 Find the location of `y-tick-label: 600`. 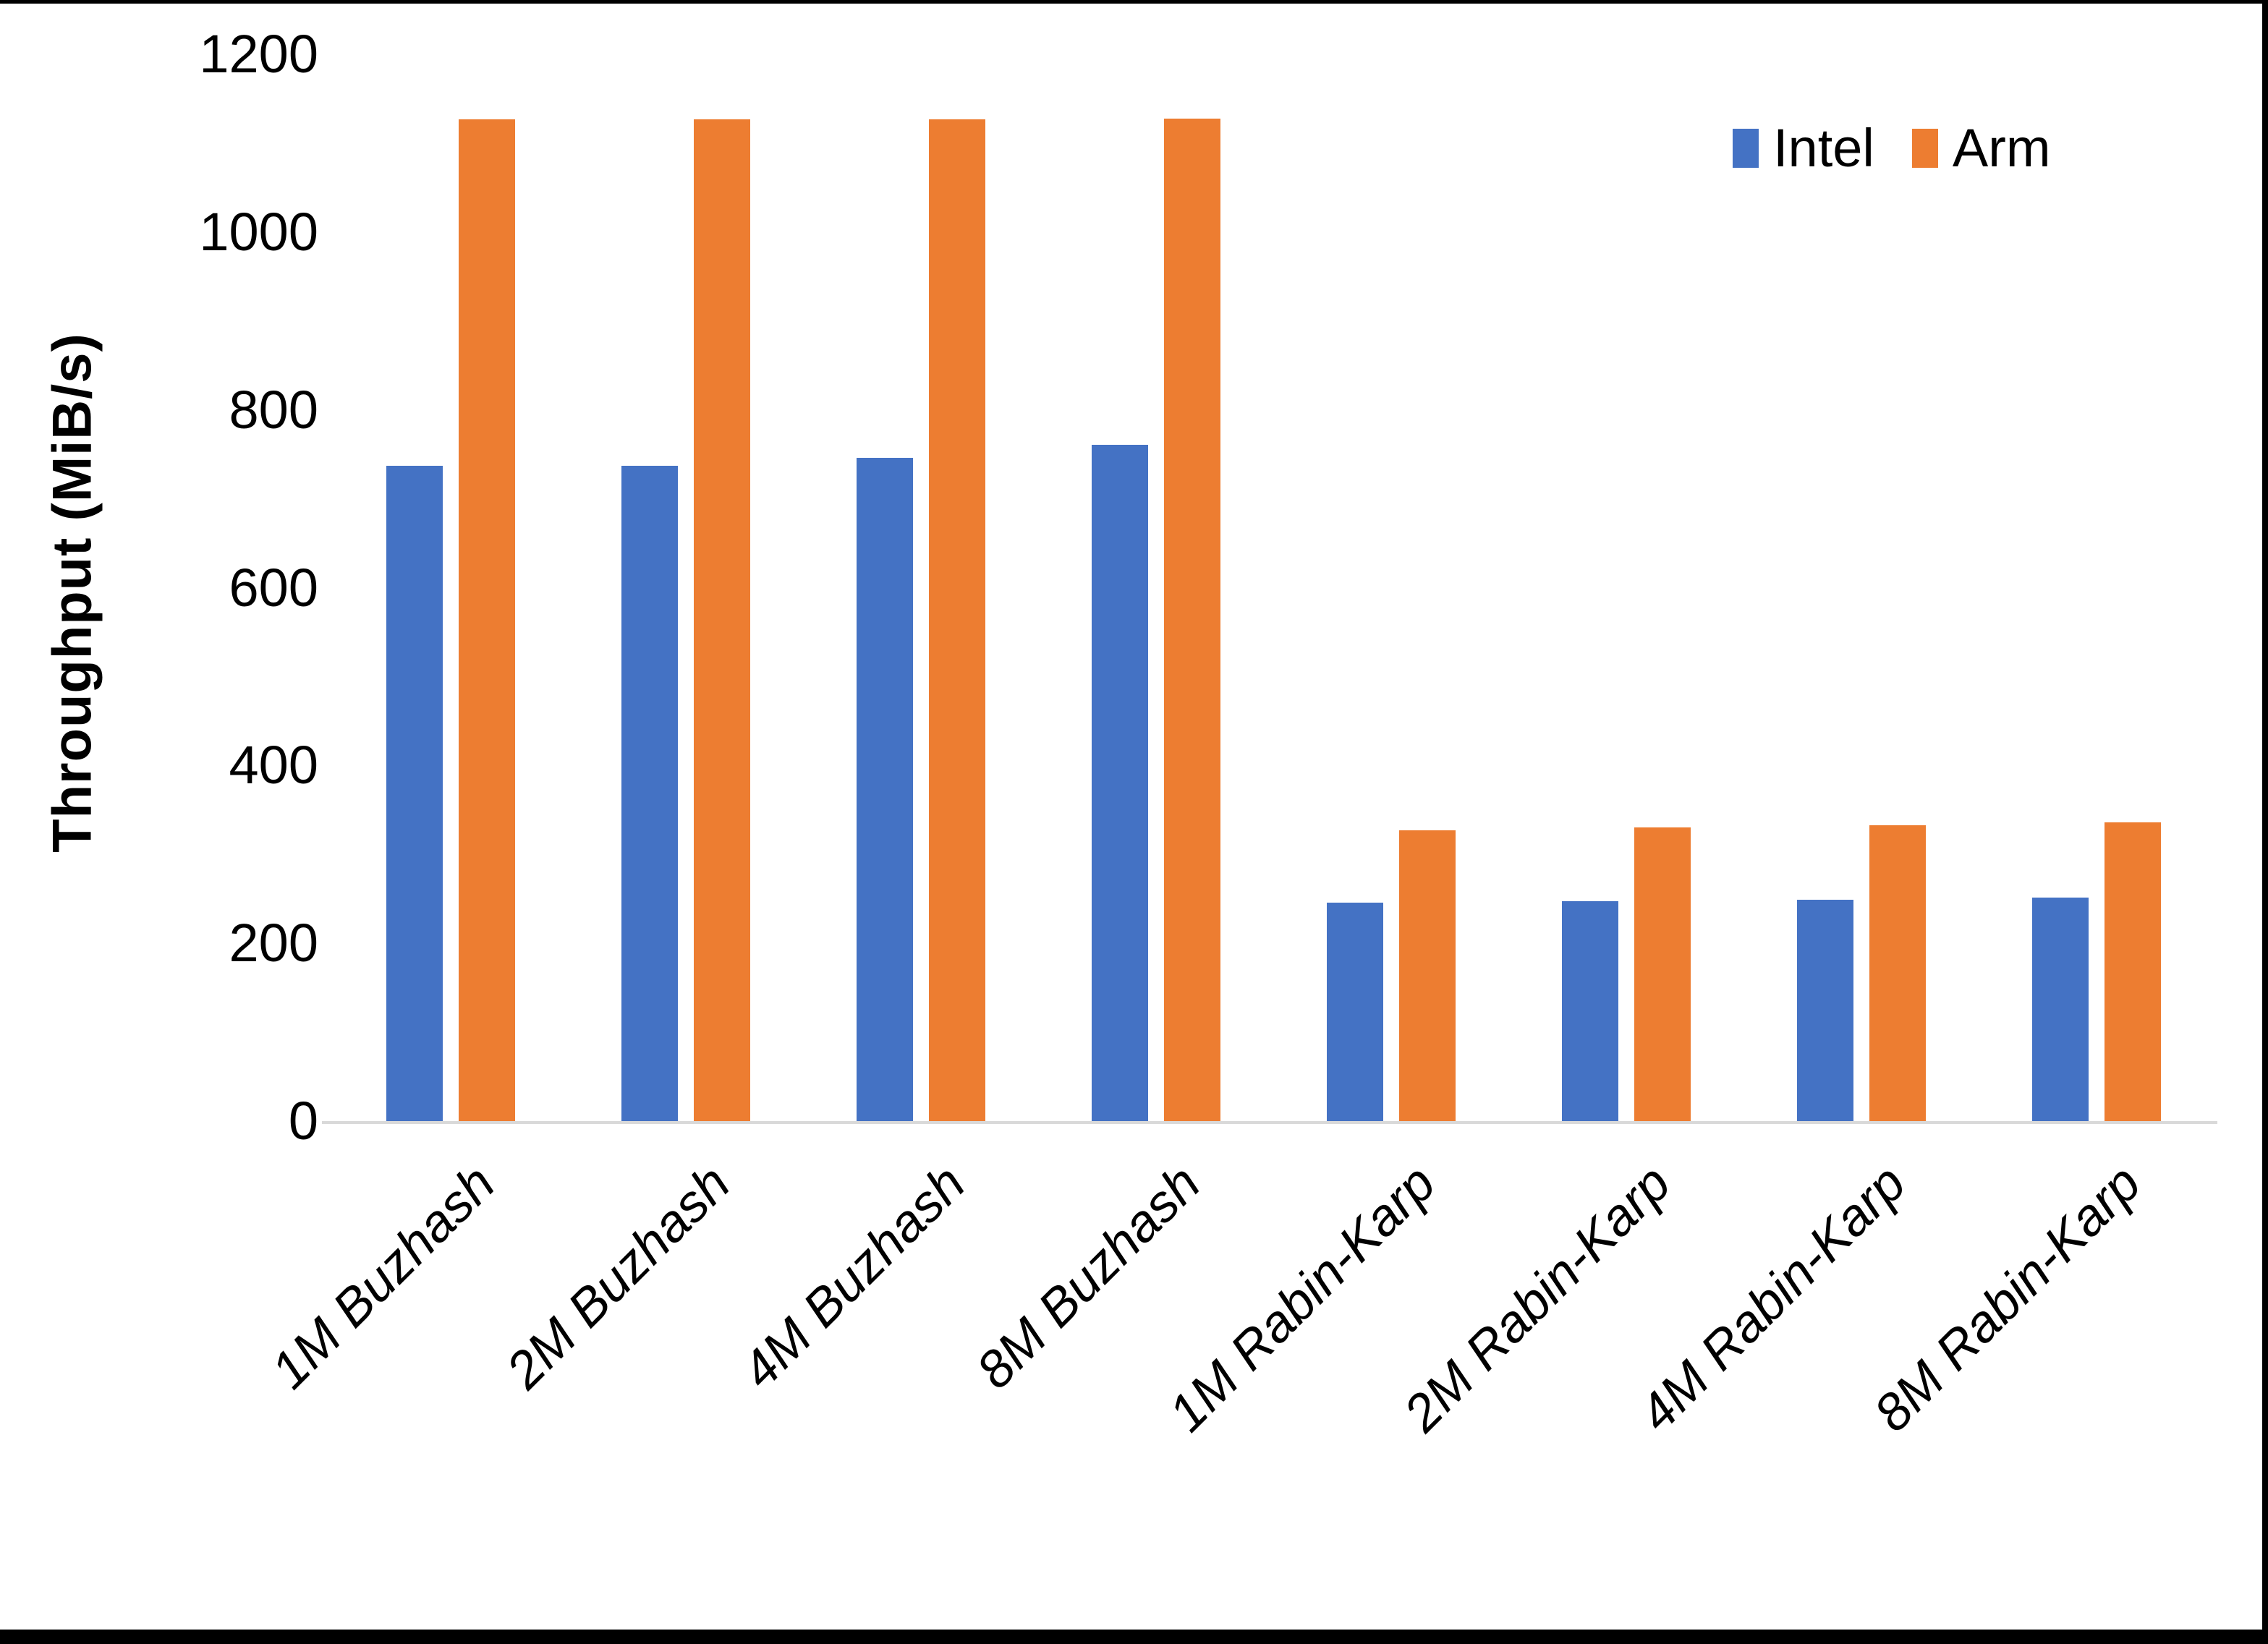

y-tick-label: 600 is located at coordinates (273, 587).